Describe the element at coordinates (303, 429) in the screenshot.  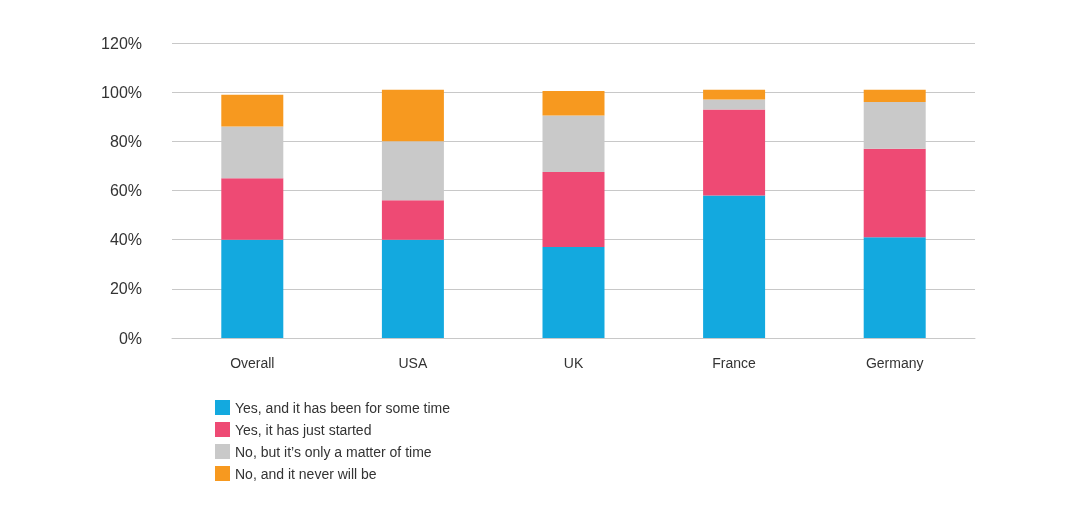
I see `legend-label: Yes, it has just started` at that location.